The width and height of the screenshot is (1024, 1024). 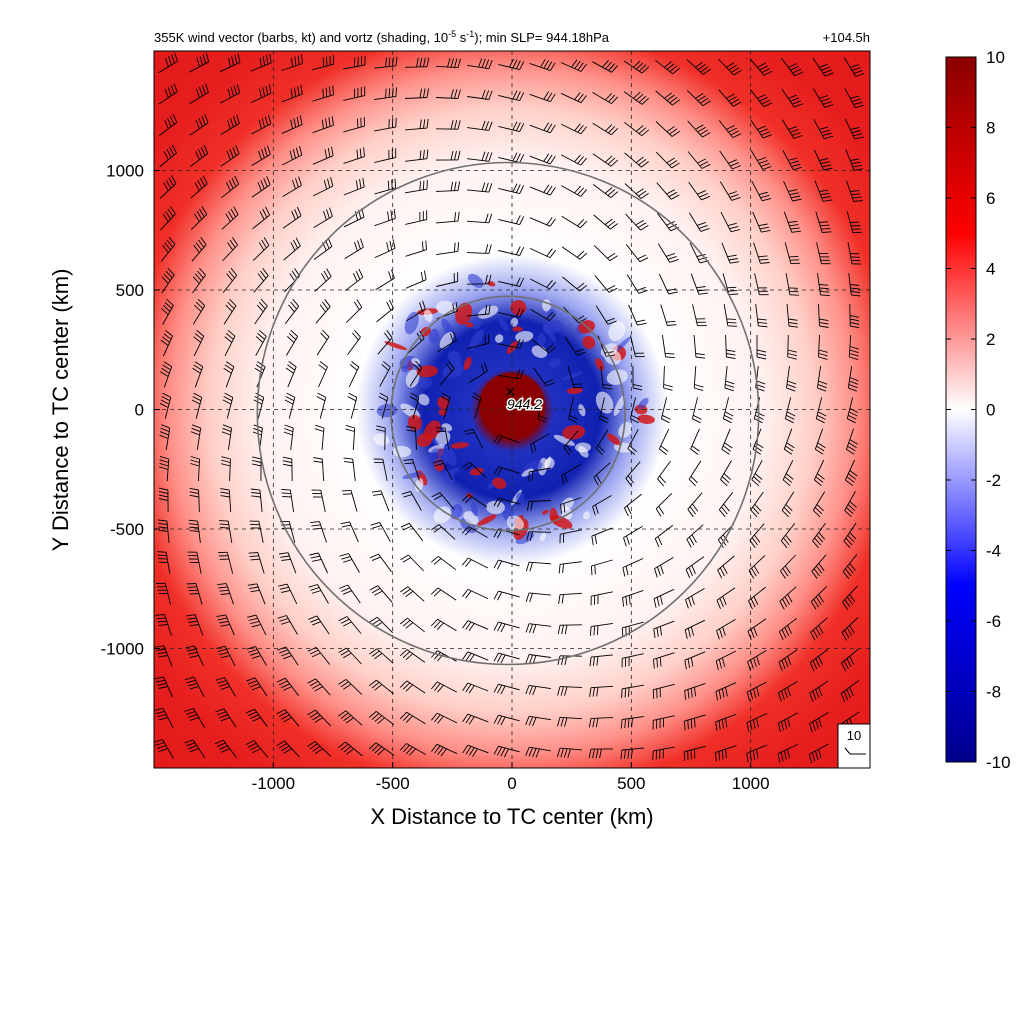 What do you see at coordinates (127, 529) in the screenshot?
I see `y-tick-label: -500` at bounding box center [127, 529].